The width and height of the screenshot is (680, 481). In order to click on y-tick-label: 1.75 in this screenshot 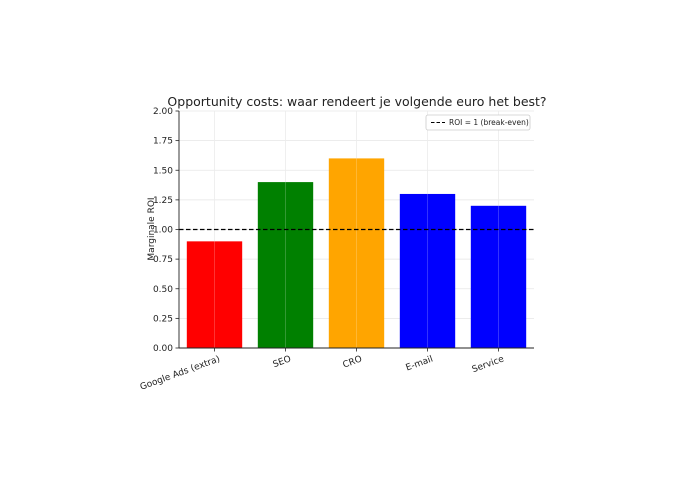, I will do `click(163, 142)`.